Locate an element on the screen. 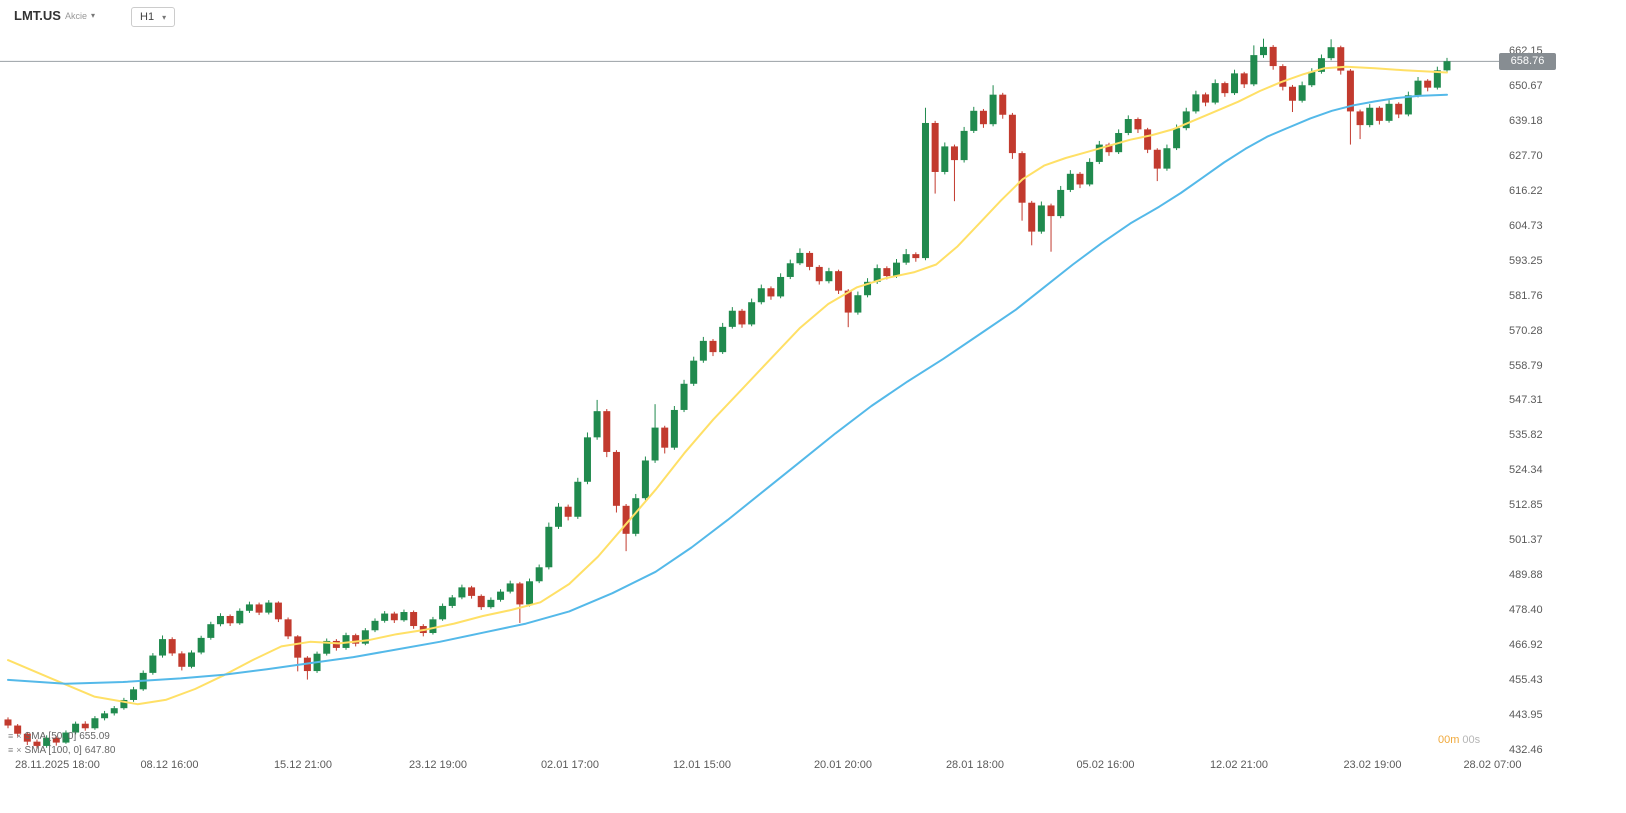 The image size is (1626, 813). chevron-down-icon: ▾ is located at coordinates (164, 17).